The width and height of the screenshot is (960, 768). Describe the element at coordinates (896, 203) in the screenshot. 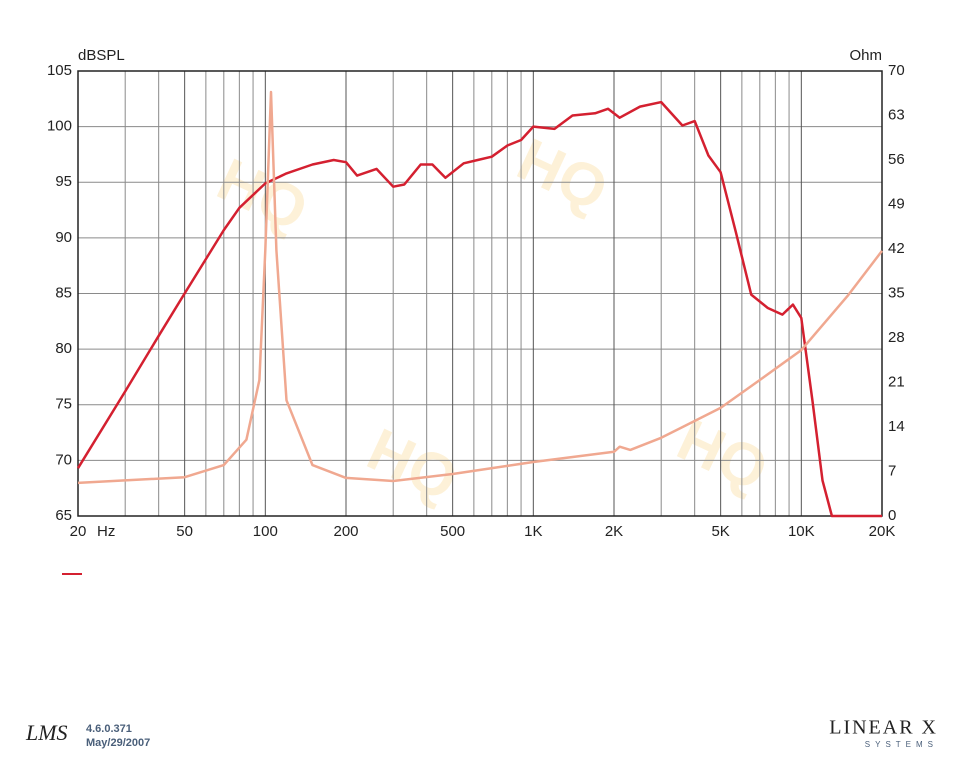

I see `y2-tick-label: 49` at that location.